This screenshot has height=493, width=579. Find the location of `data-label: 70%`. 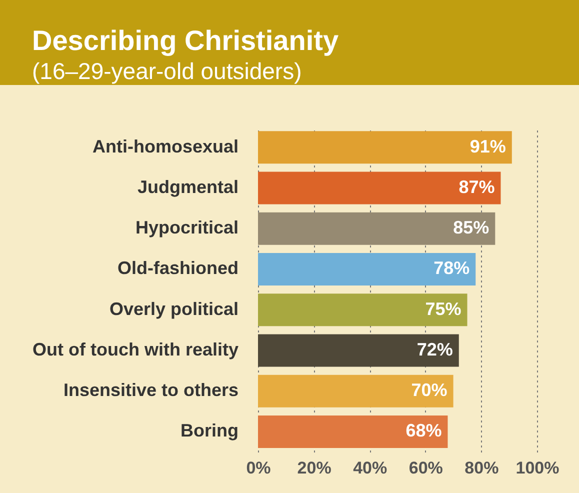

data-label: 70% is located at coordinates (429, 390).